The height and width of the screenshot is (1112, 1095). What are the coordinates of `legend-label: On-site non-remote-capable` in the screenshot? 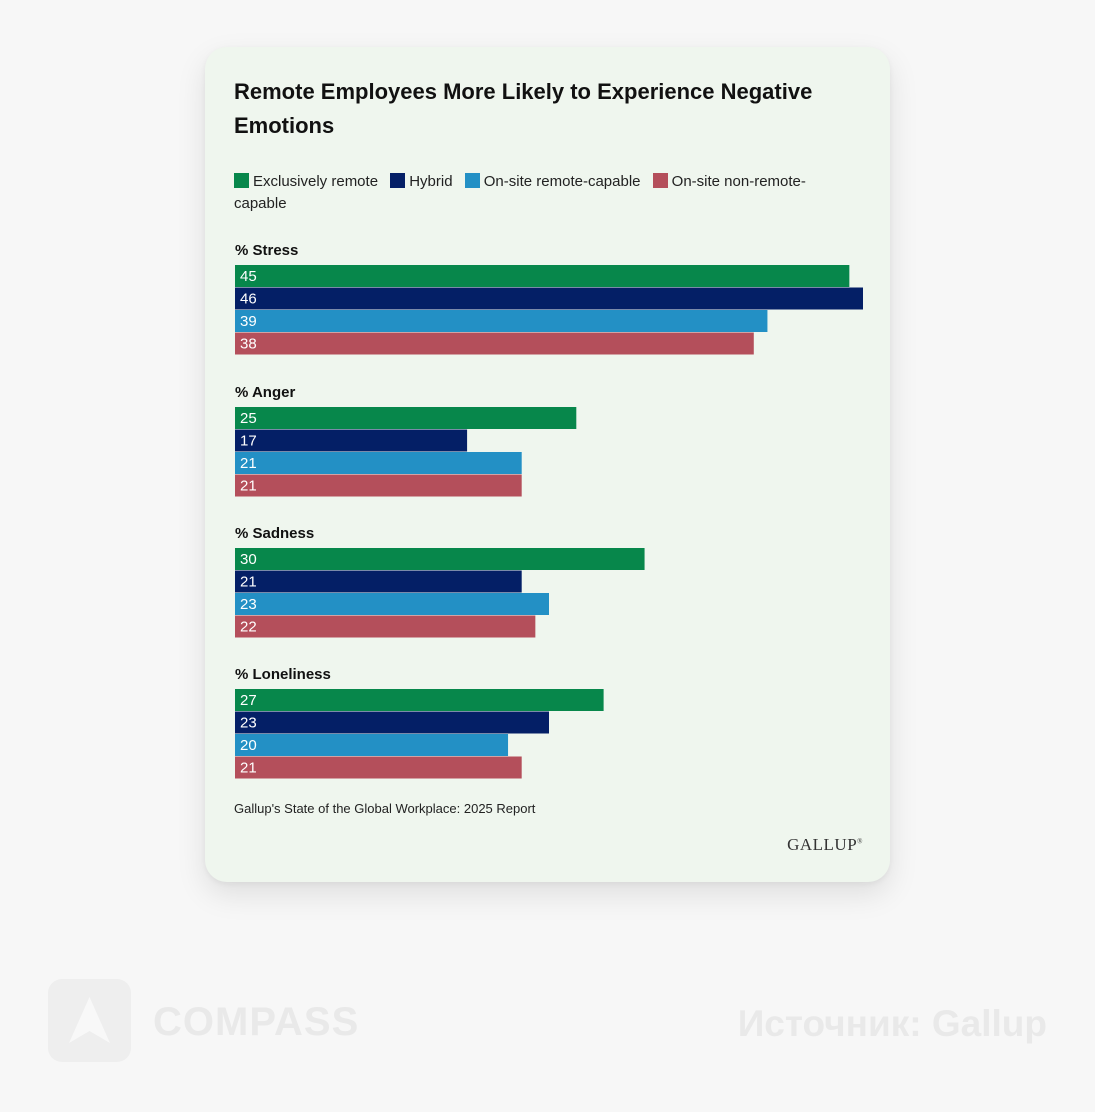 It's located at (520, 192).